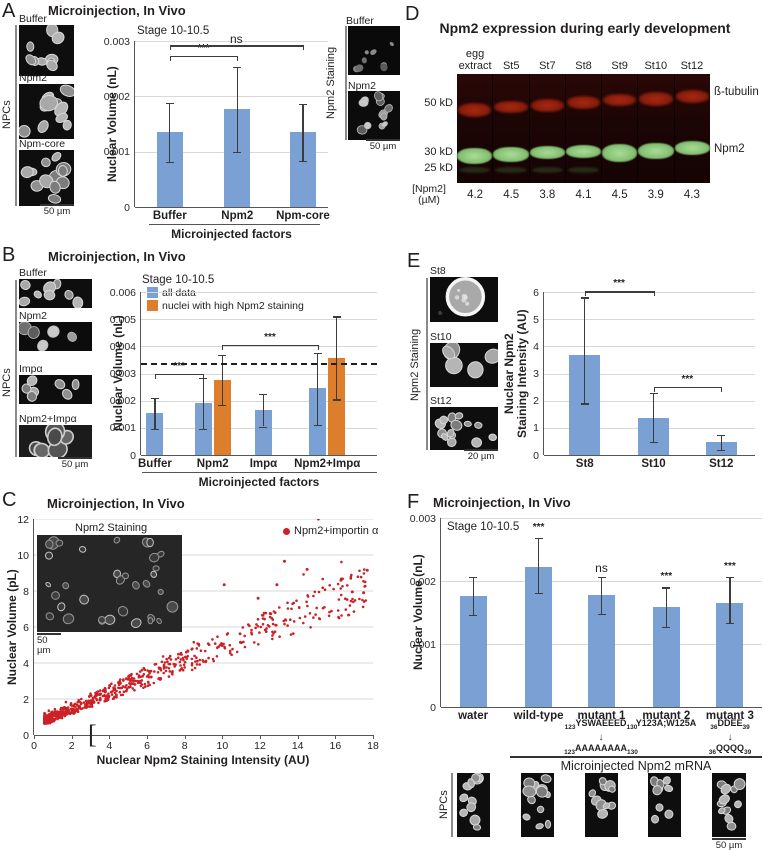 This screenshot has width=763, height=850. What do you see at coordinates (666, 716) in the screenshot?
I see `xcat: mutant 2` at bounding box center [666, 716].